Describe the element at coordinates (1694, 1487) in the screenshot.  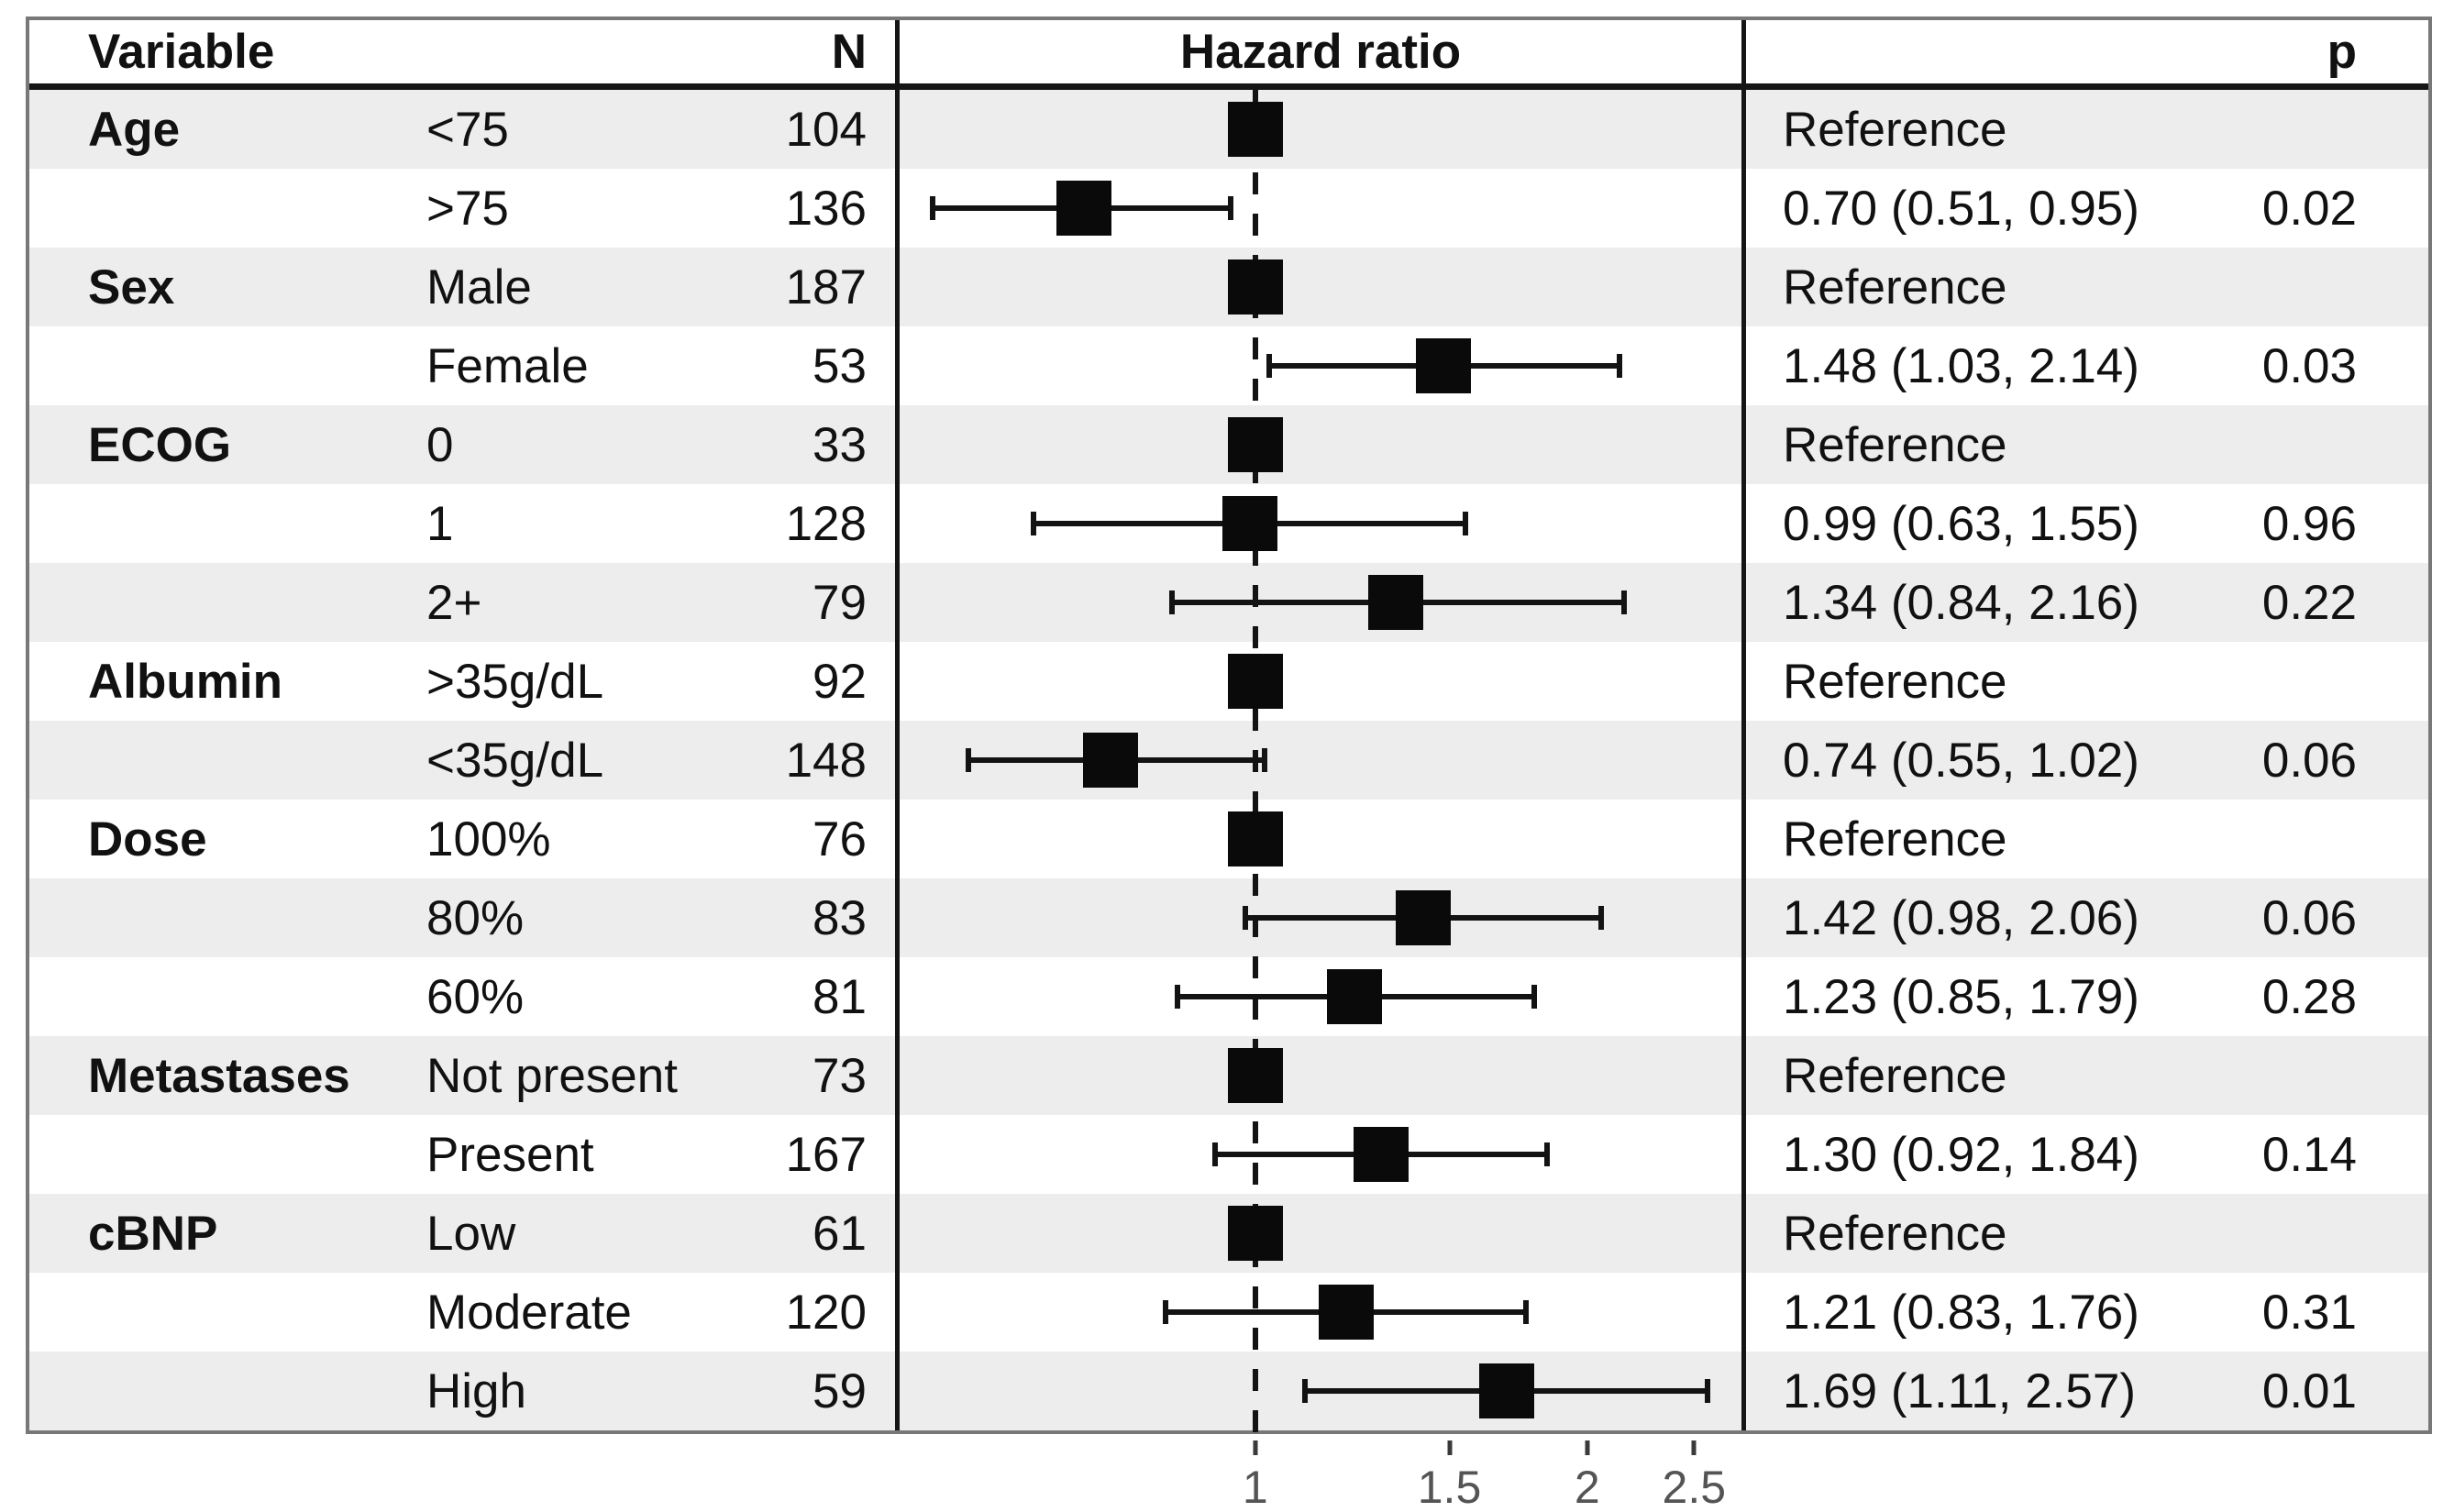
I see `axis-tick-label: 2.5` at that location.